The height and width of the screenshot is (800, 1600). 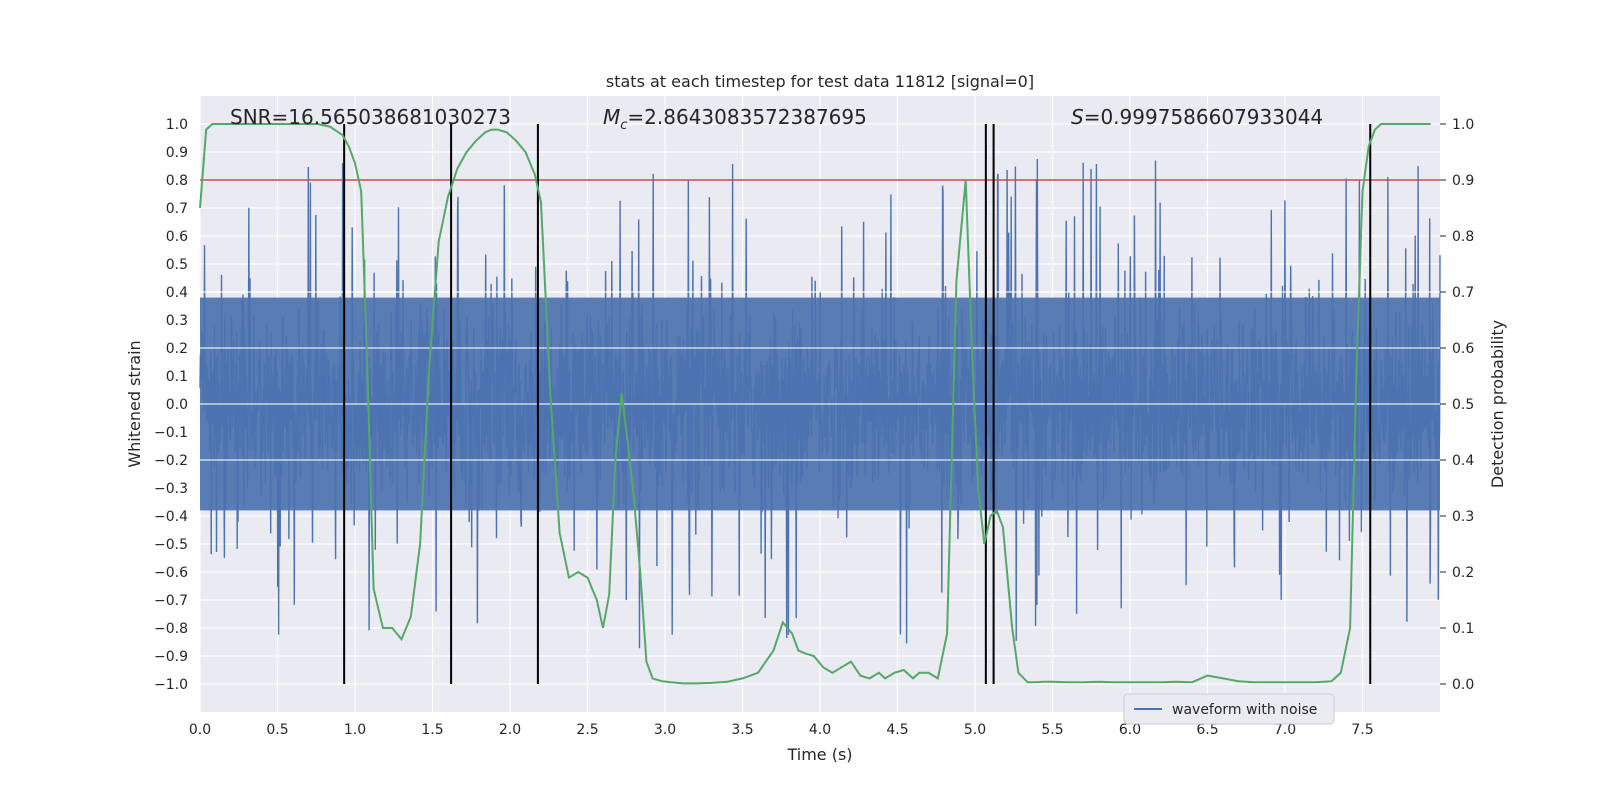 I want to click on y2-tick-label: 0.6, so click(x=1463, y=349).